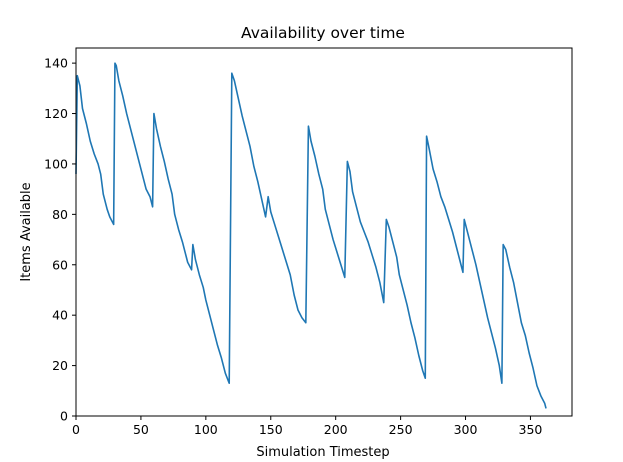  Describe the element at coordinates (60, 240) in the screenshot. I see `y-axis-ticks: 0 20 40 60 80 100 120 140` at that location.